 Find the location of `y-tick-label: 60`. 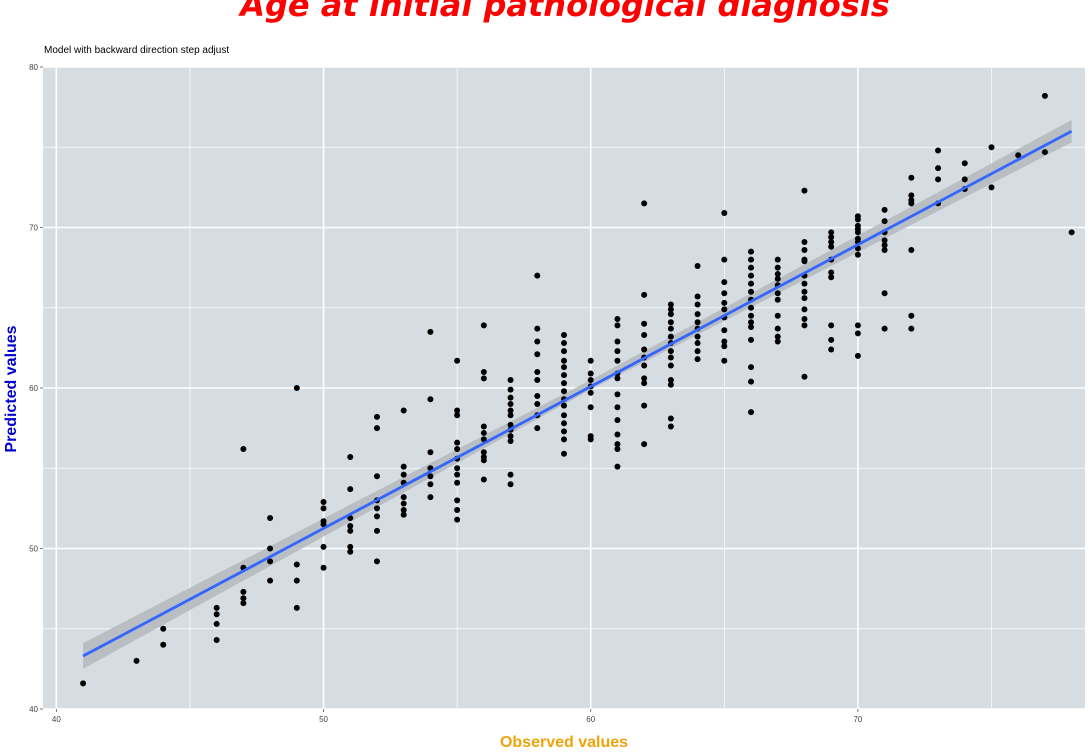

y-tick-label: 60 is located at coordinates (33, 388).